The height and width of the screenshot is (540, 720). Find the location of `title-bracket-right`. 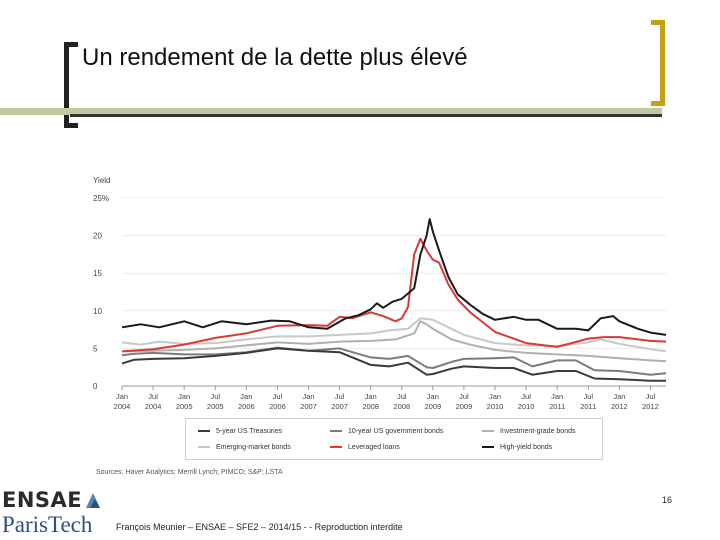

title-bracket-right is located at coordinates (658, 63).